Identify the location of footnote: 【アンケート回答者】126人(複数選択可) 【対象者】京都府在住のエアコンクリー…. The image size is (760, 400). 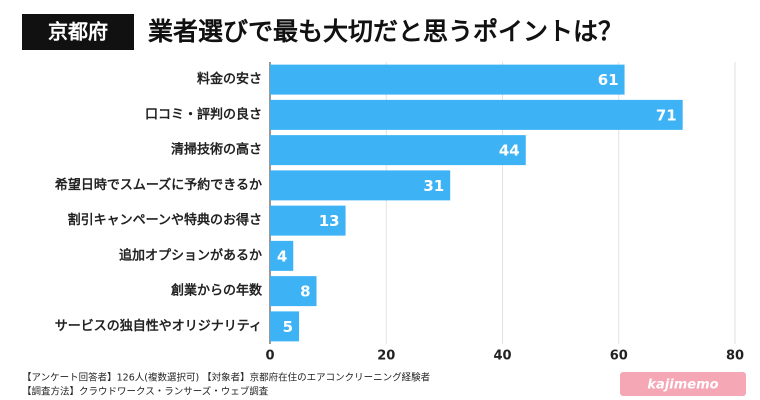
(226, 378).